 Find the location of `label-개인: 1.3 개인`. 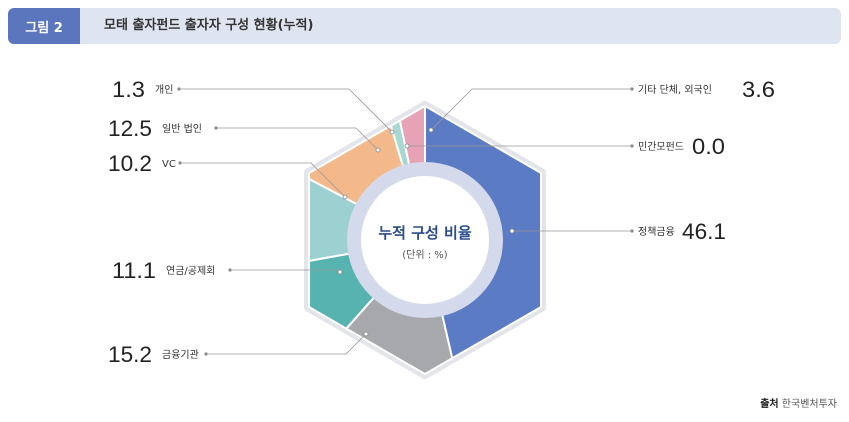

label-개인: 1.3 개인 is located at coordinates (142, 89).